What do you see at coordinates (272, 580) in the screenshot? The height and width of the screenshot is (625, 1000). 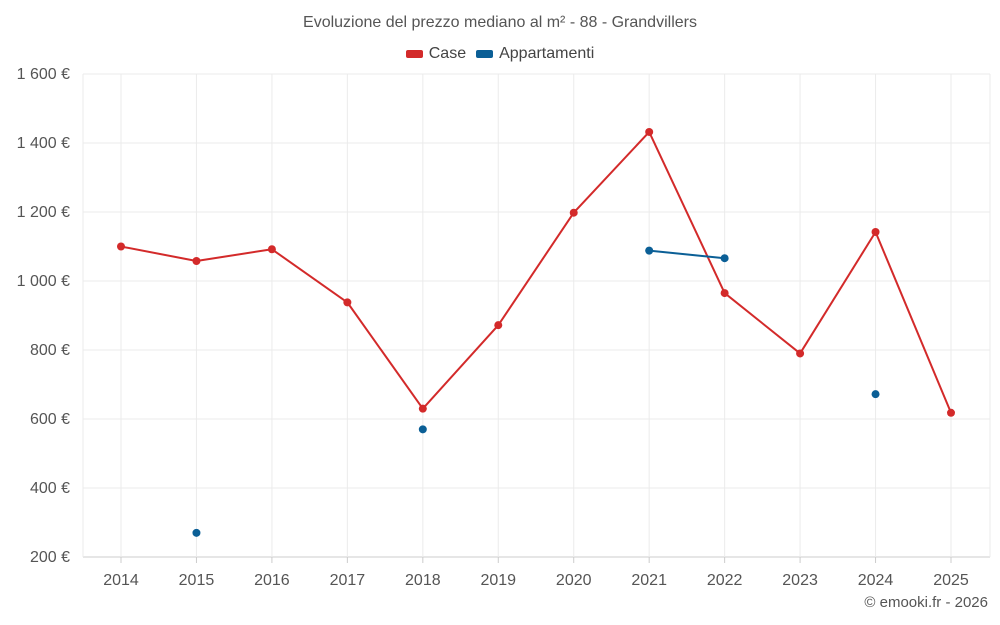 I see `x-tick-label: 2016` at bounding box center [272, 580].